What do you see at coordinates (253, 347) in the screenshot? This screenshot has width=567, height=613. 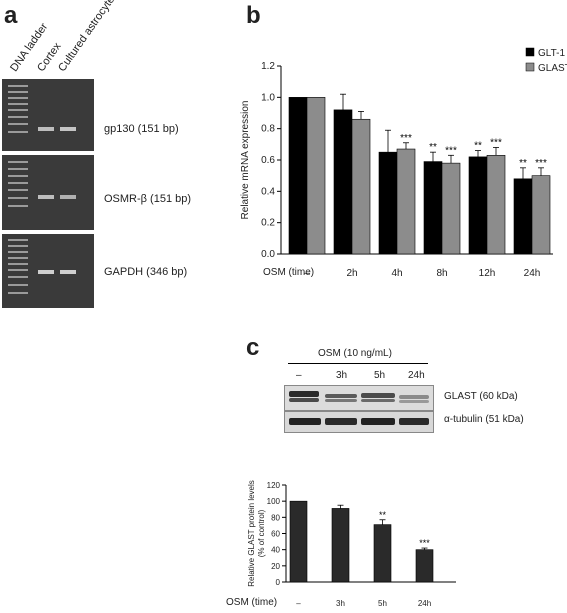 I see `panel-c-letter: c` at bounding box center [253, 347].